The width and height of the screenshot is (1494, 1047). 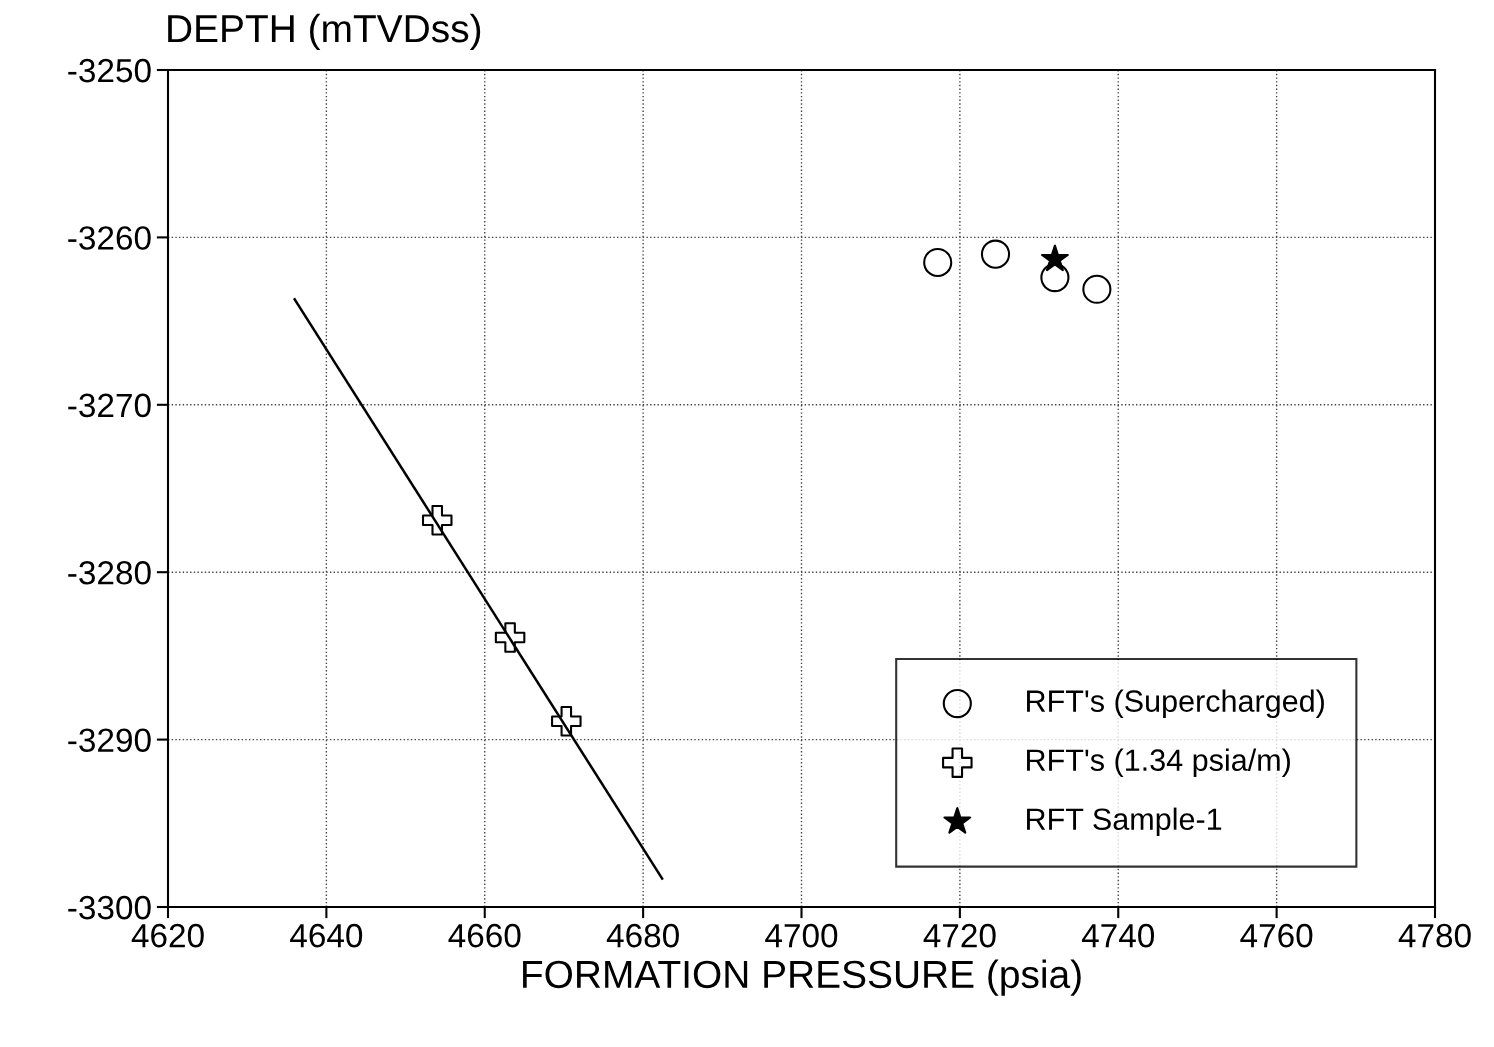 I want to click on x-tick-label: 4700, so click(x=801, y=935).